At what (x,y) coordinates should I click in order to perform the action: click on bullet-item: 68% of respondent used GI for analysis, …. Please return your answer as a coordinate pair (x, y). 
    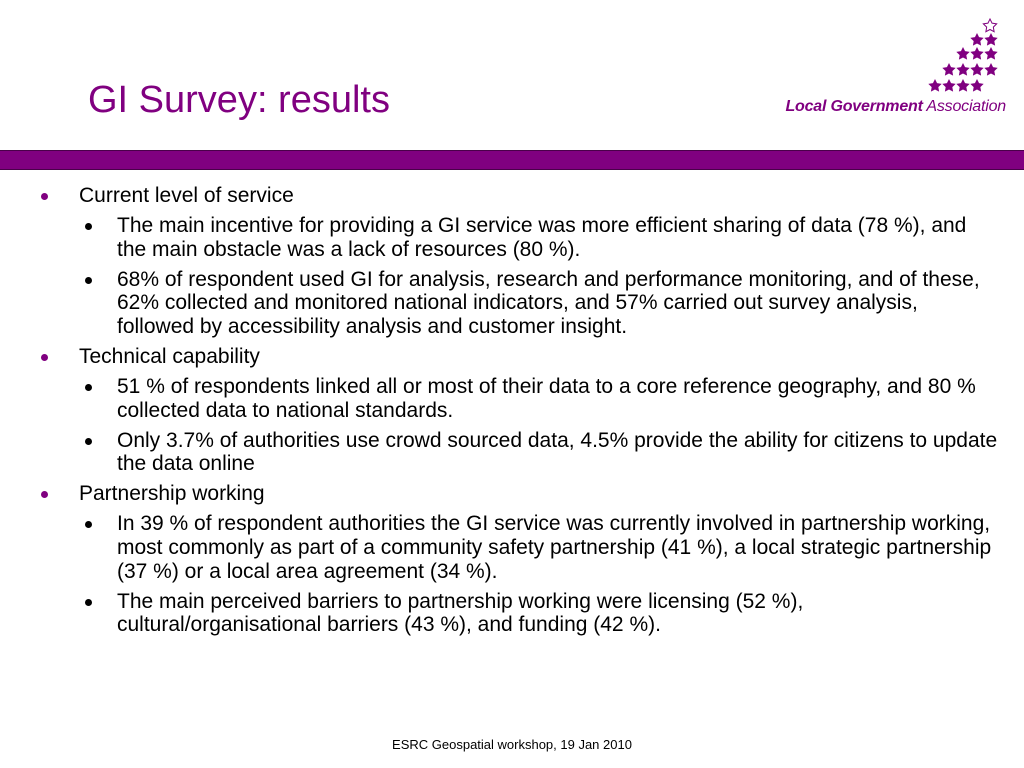
    Looking at the image, I should click on (518, 303).